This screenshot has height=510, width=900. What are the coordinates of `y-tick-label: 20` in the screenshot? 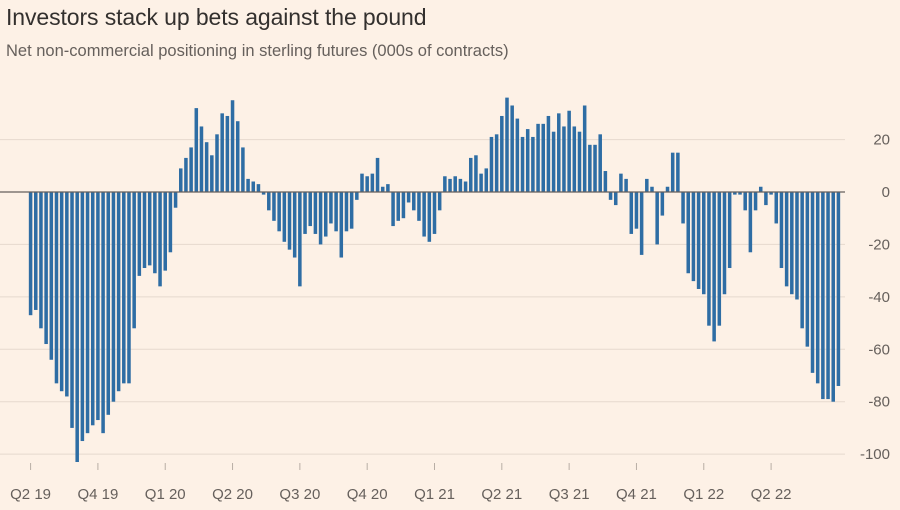 It's located at (881, 140).